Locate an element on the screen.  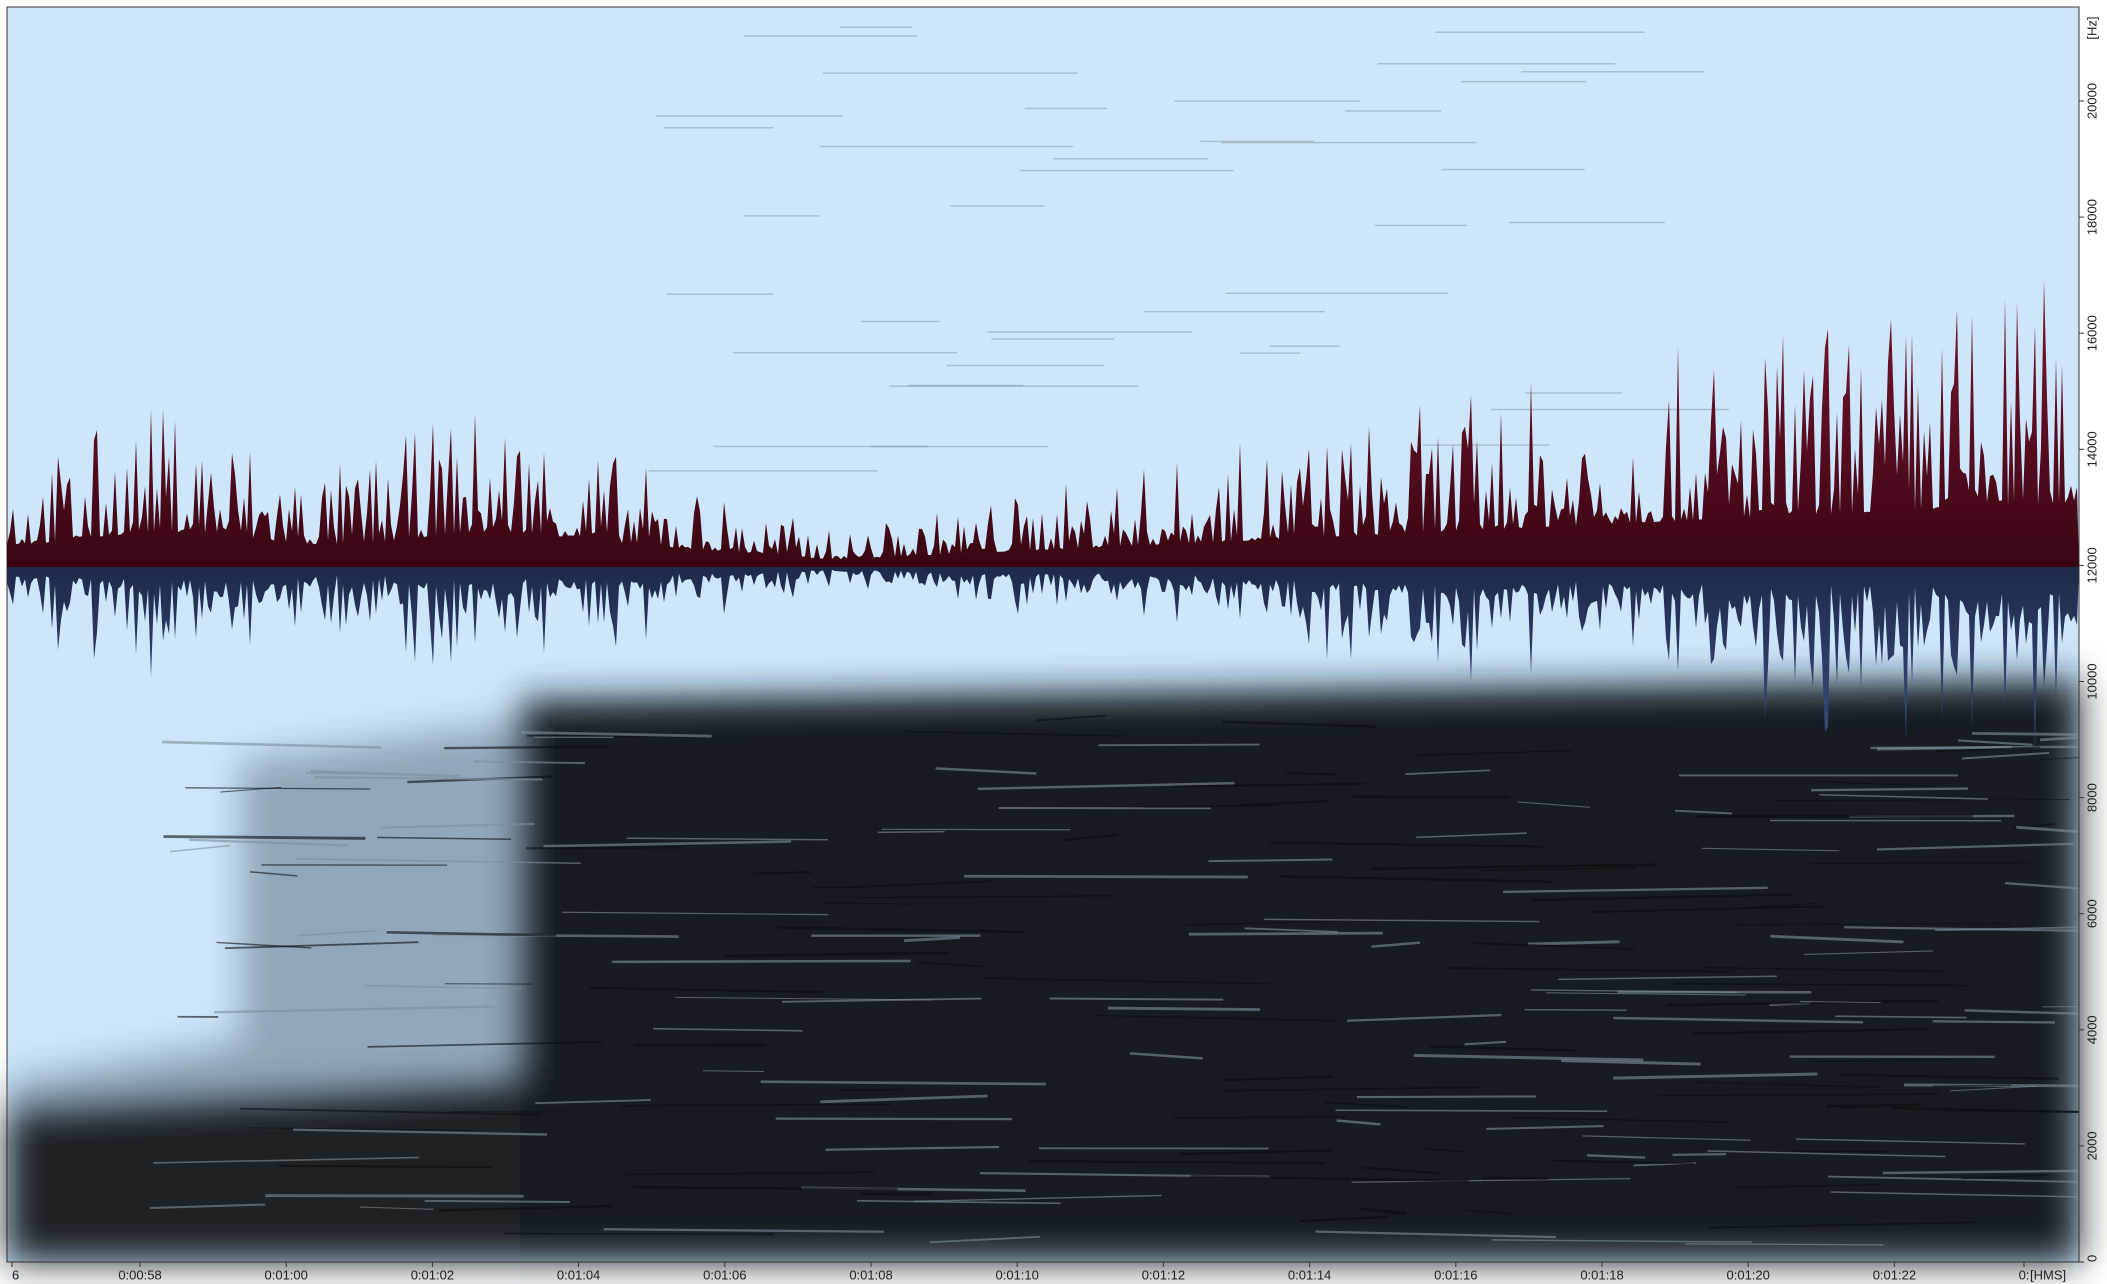
y-tick-label: 2000 is located at coordinates (2091, 1145).